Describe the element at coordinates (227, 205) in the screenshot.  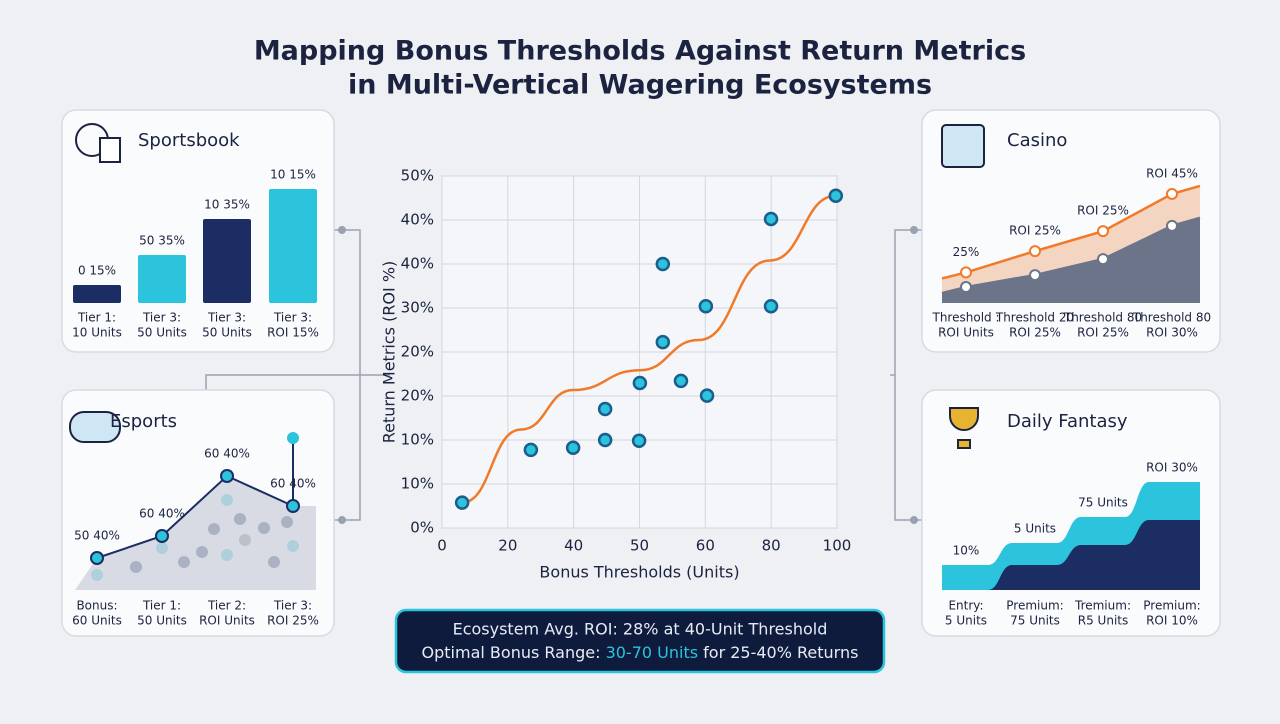
I see `value-label: 10 35%` at that location.